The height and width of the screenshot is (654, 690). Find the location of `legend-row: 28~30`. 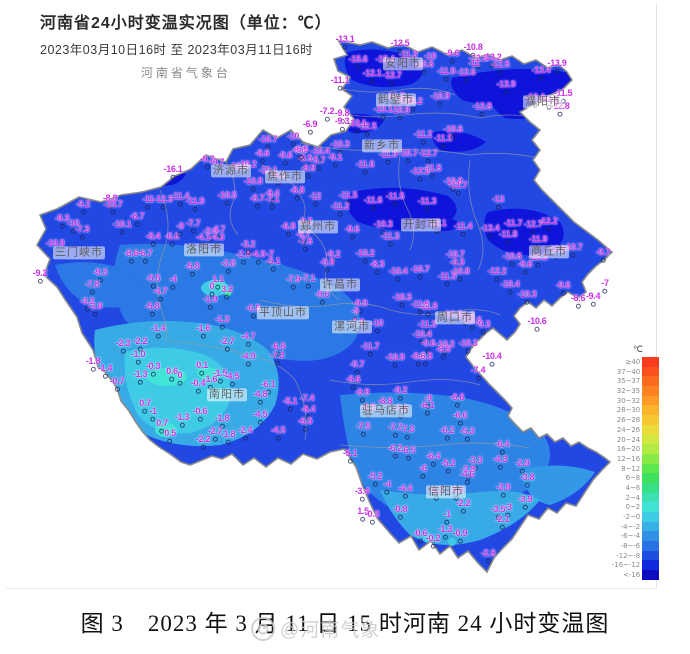

legend-row: 28~30 is located at coordinates (630, 410).